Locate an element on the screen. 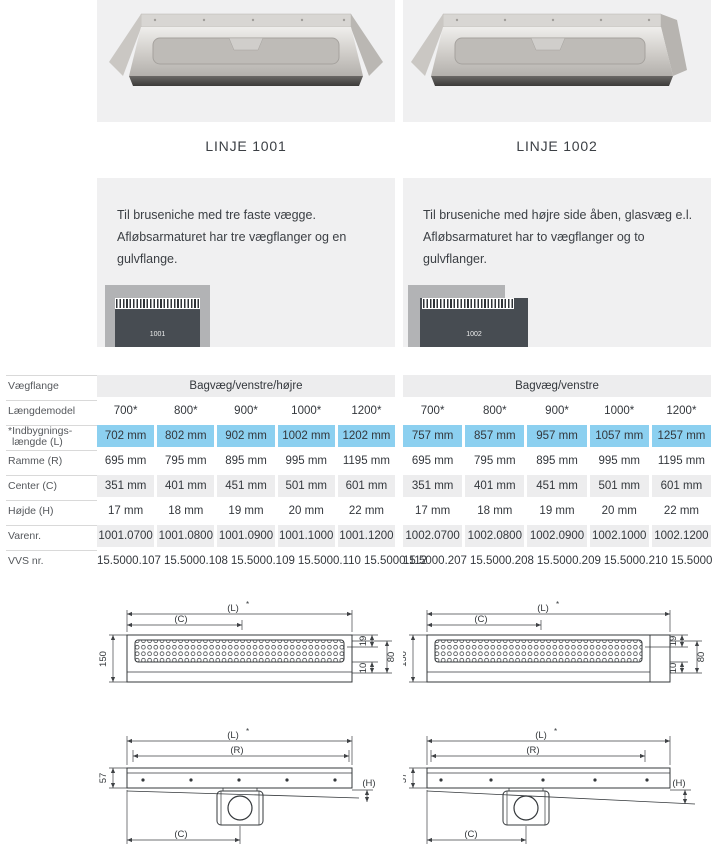  table-cell: 15.5000.207 is located at coordinates (435, 561).